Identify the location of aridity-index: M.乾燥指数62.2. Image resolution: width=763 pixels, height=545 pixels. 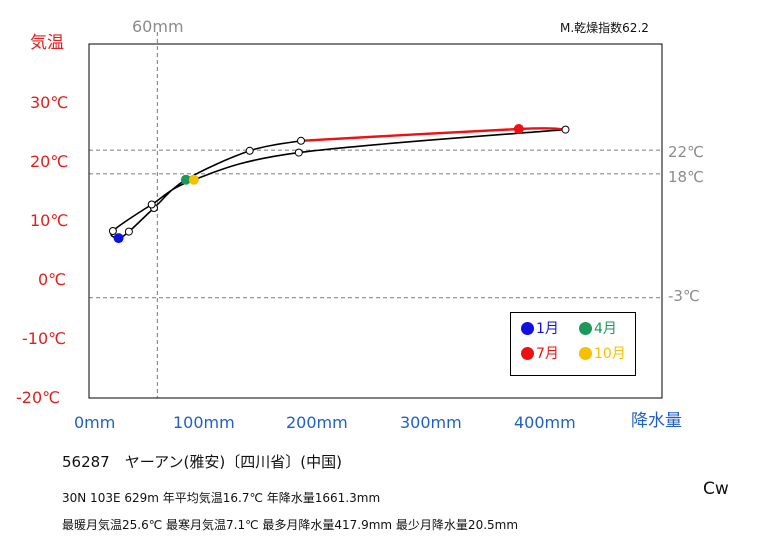
(604, 28).